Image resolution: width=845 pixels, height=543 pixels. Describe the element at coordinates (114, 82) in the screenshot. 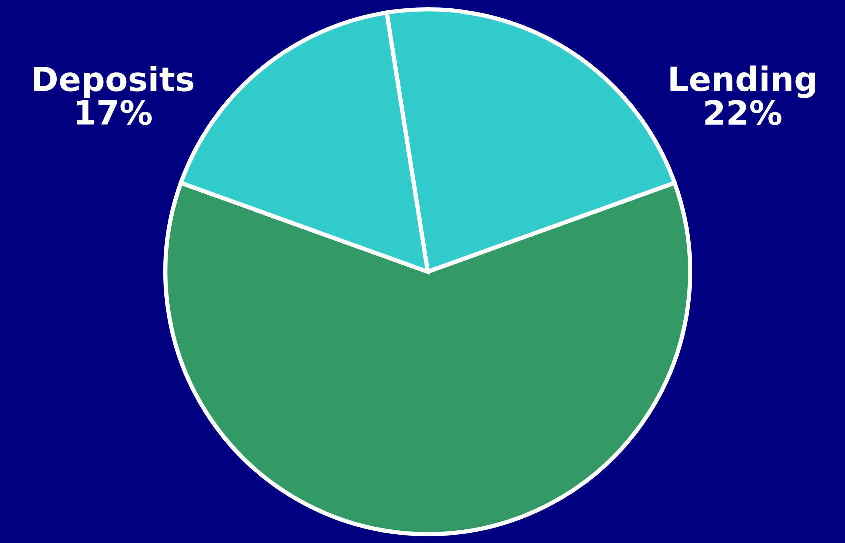

I see `slice-label: Deposits` at that location.